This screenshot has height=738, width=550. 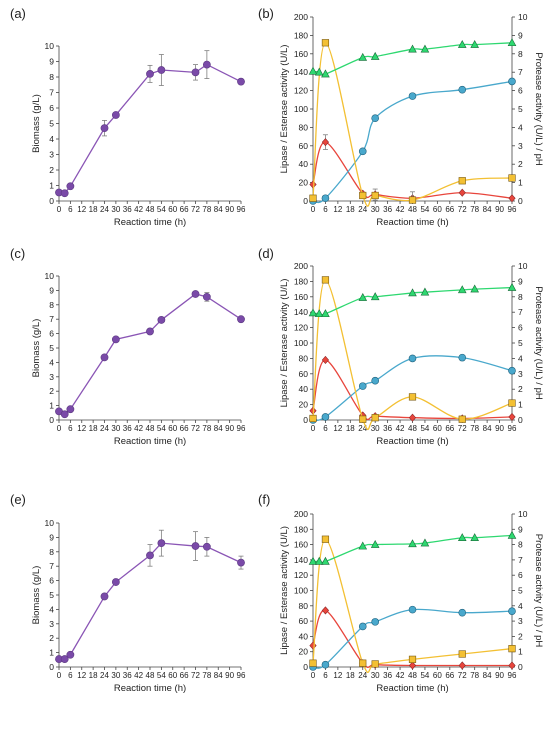 I want to click on y-tick-label: 60, so click(x=304, y=621).